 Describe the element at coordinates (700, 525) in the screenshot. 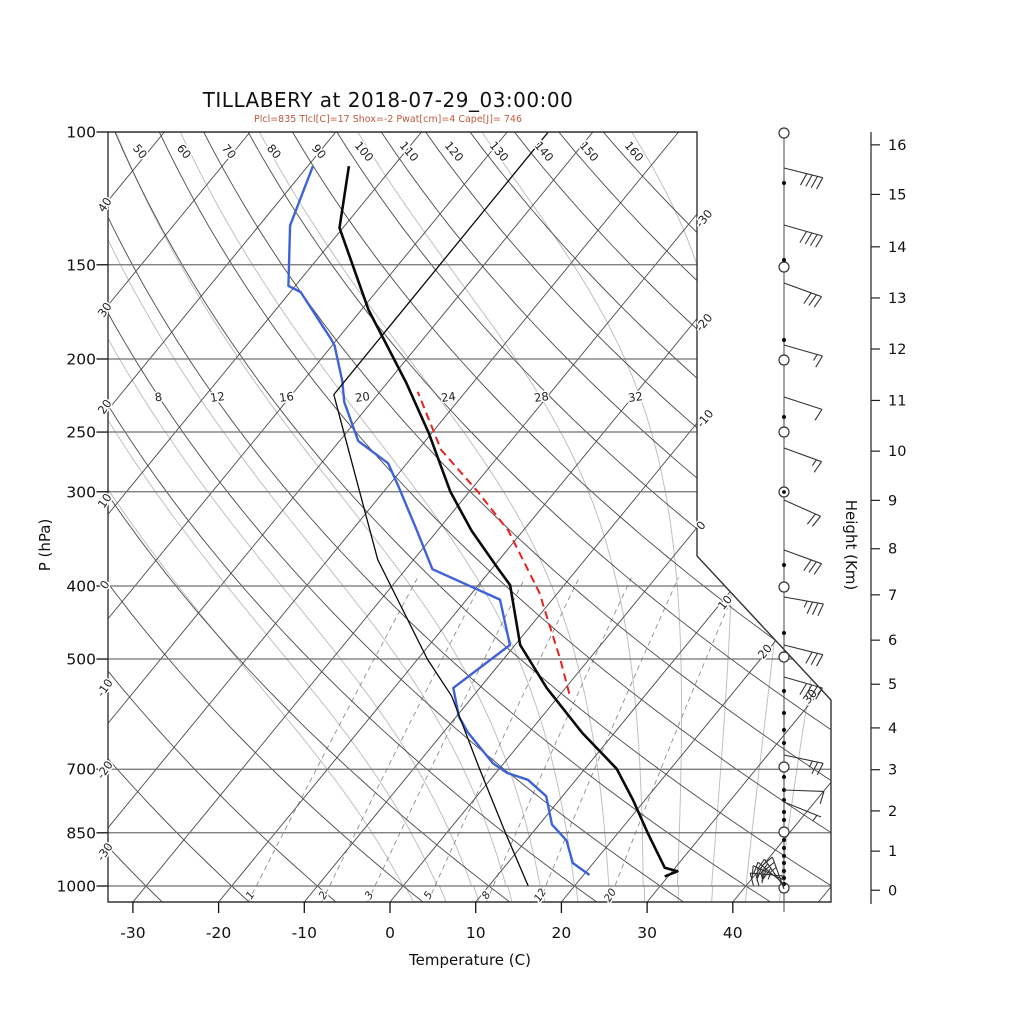

I see `isotherm-label: 0` at that location.